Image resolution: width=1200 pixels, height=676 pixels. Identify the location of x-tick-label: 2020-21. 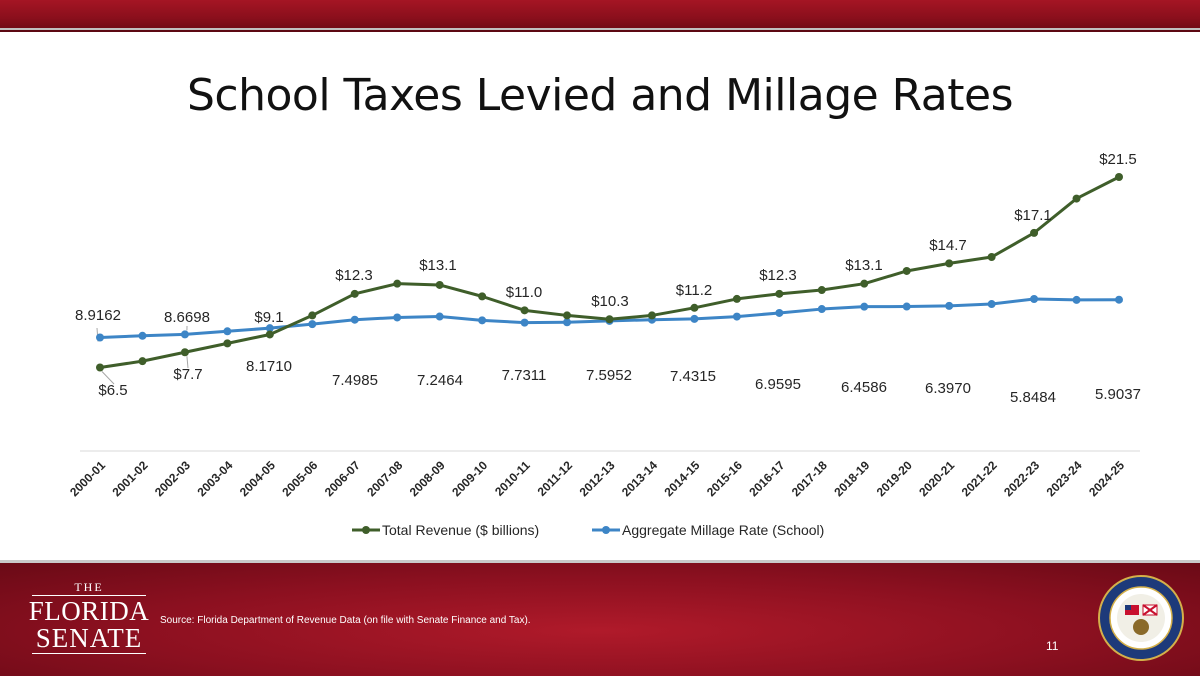
(936, 478).